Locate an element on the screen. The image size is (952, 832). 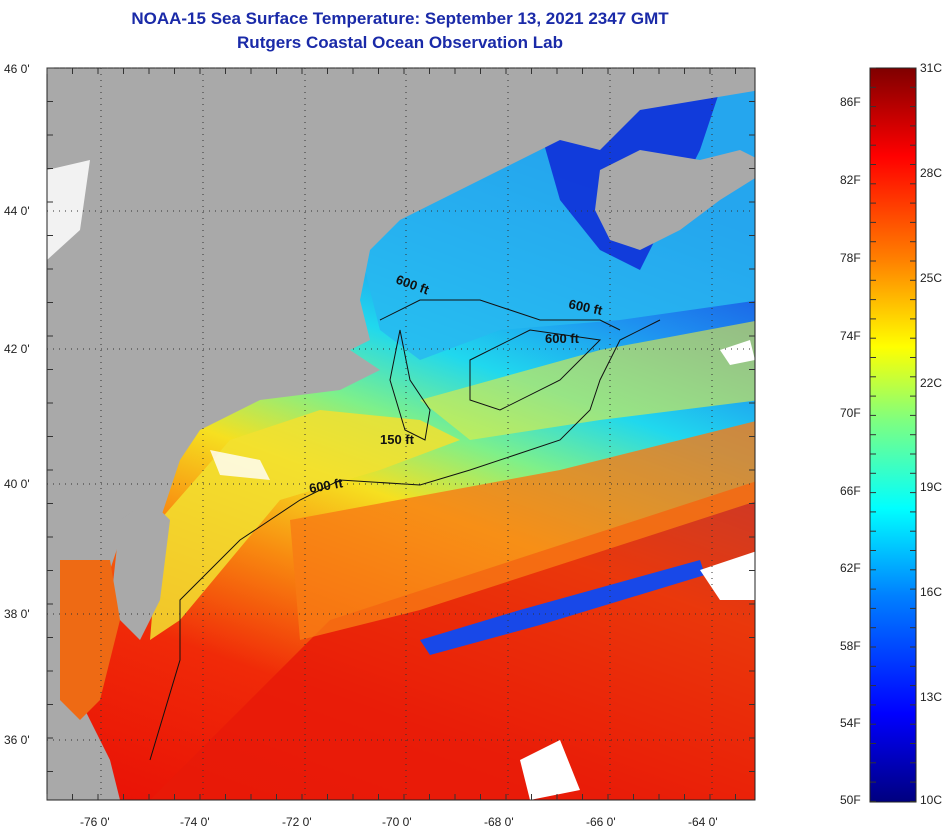
colorbar-label-f: 58F is located at coordinates (850, 646).